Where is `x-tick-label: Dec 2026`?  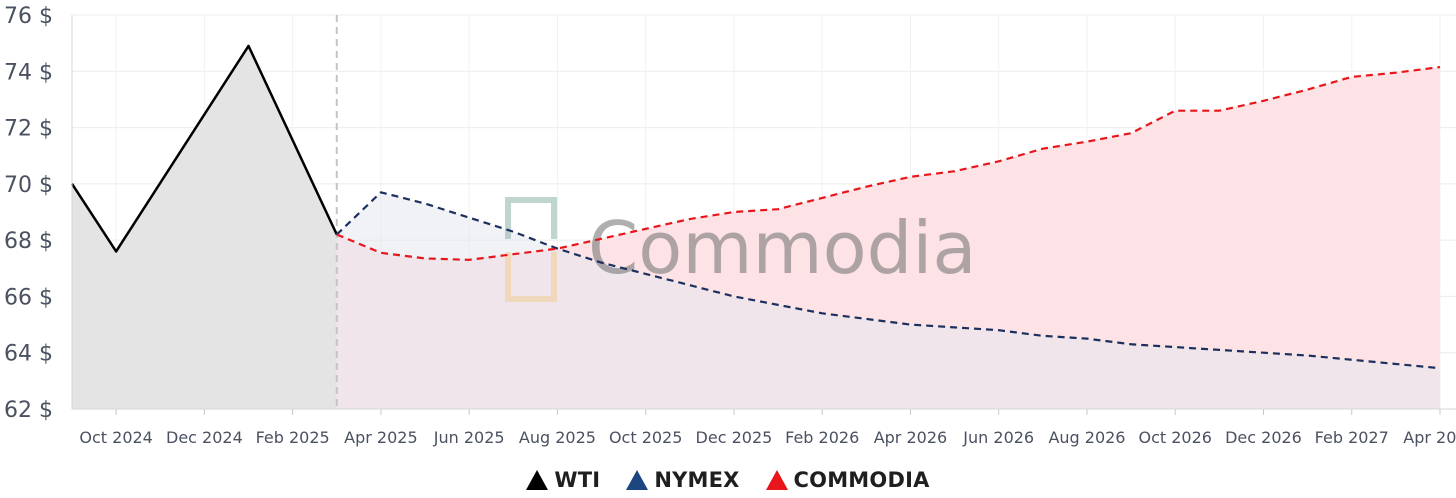 x-tick-label: Dec 2026 is located at coordinates (1263, 437).